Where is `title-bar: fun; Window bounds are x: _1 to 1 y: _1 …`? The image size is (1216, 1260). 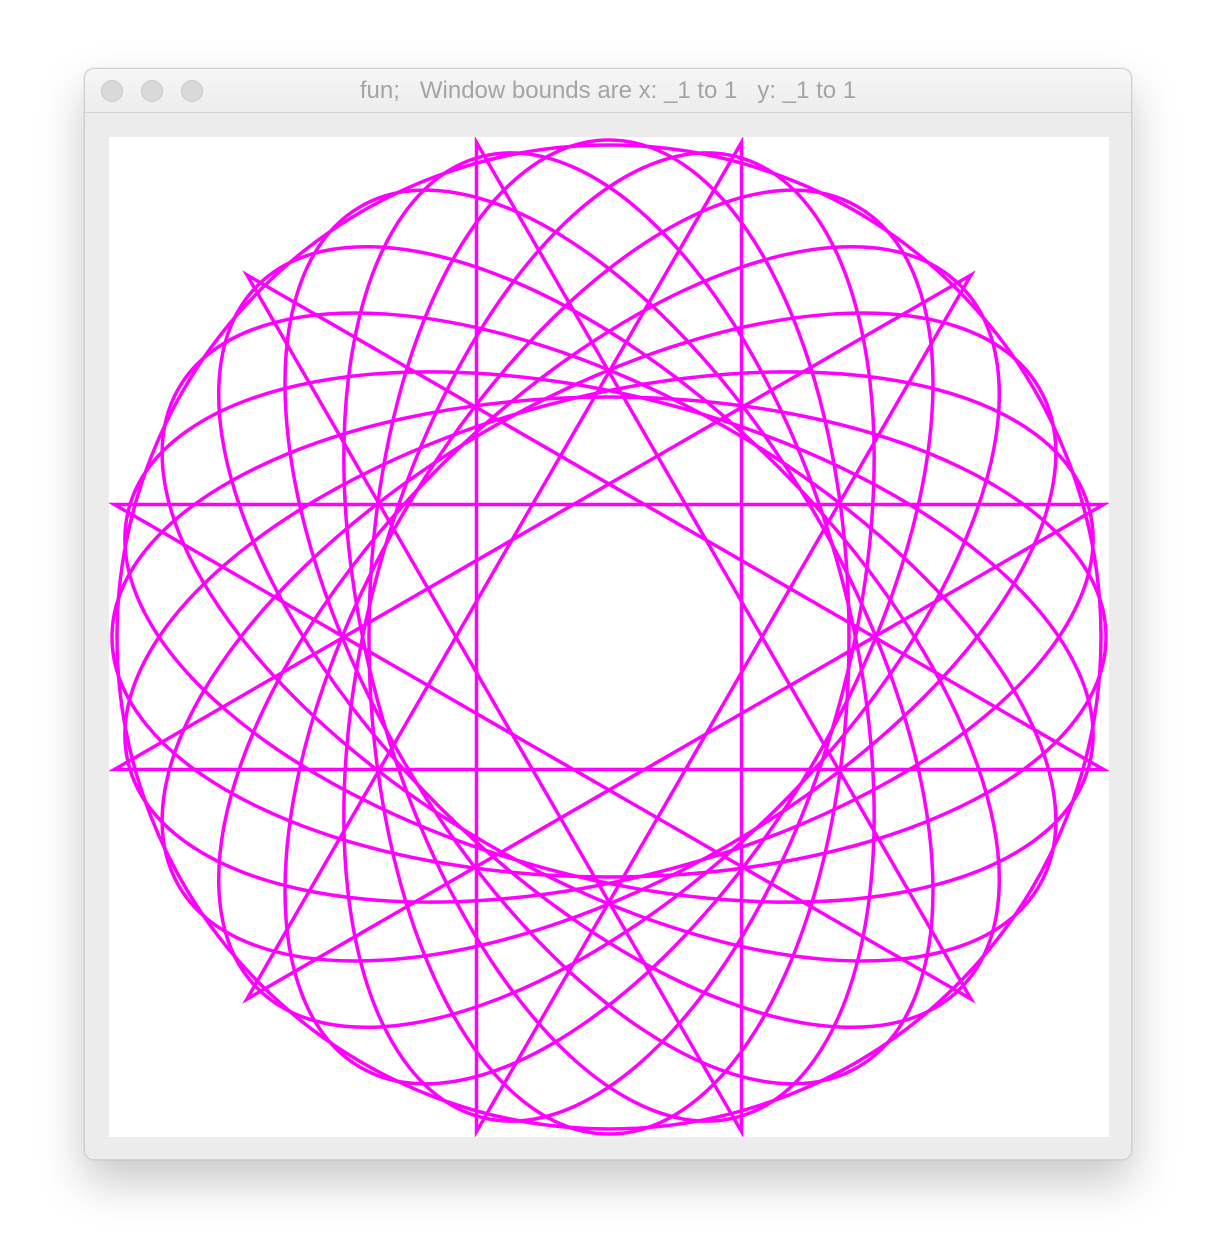 title-bar: fun; Window bounds are x: _1 to 1 y: _1 … is located at coordinates (608, 91).